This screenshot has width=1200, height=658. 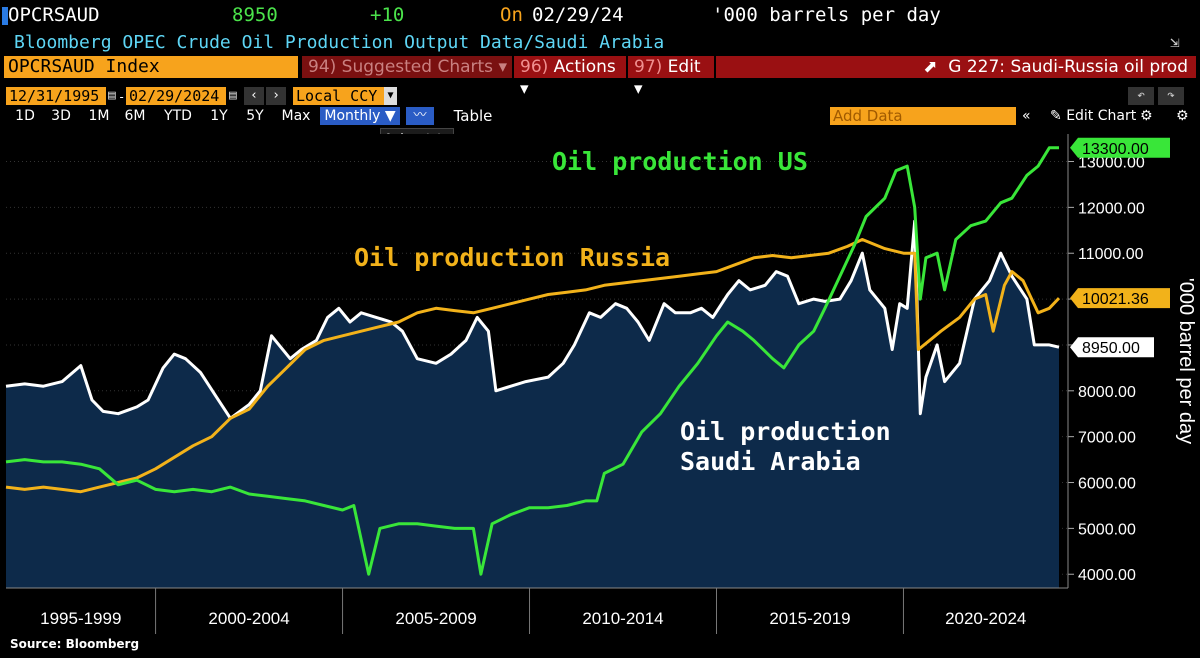 I want to click on period-5y: 5Y, so click(x=255, y=116).